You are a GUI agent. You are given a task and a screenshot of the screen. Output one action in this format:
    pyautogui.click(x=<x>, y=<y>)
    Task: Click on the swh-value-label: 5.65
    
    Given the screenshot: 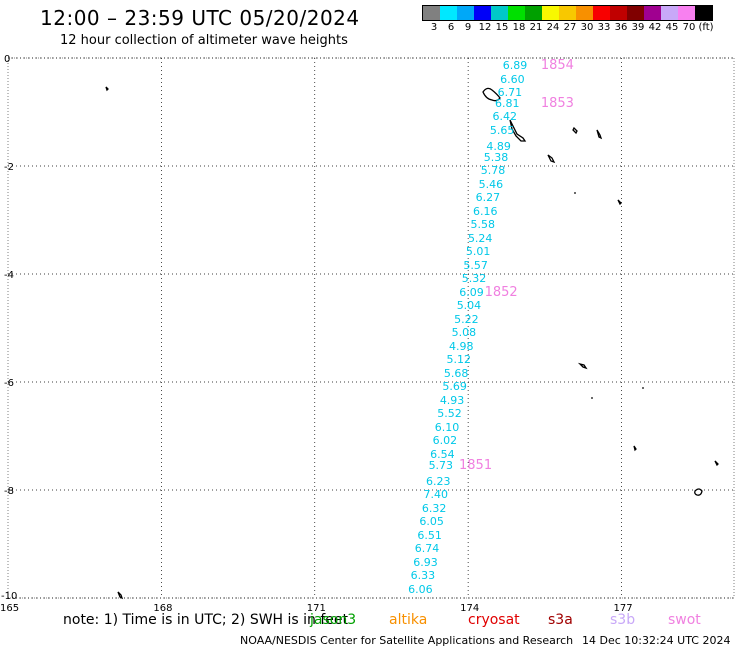 What is the action you would take?
    pyautogui.click(x=502, y=130)
    